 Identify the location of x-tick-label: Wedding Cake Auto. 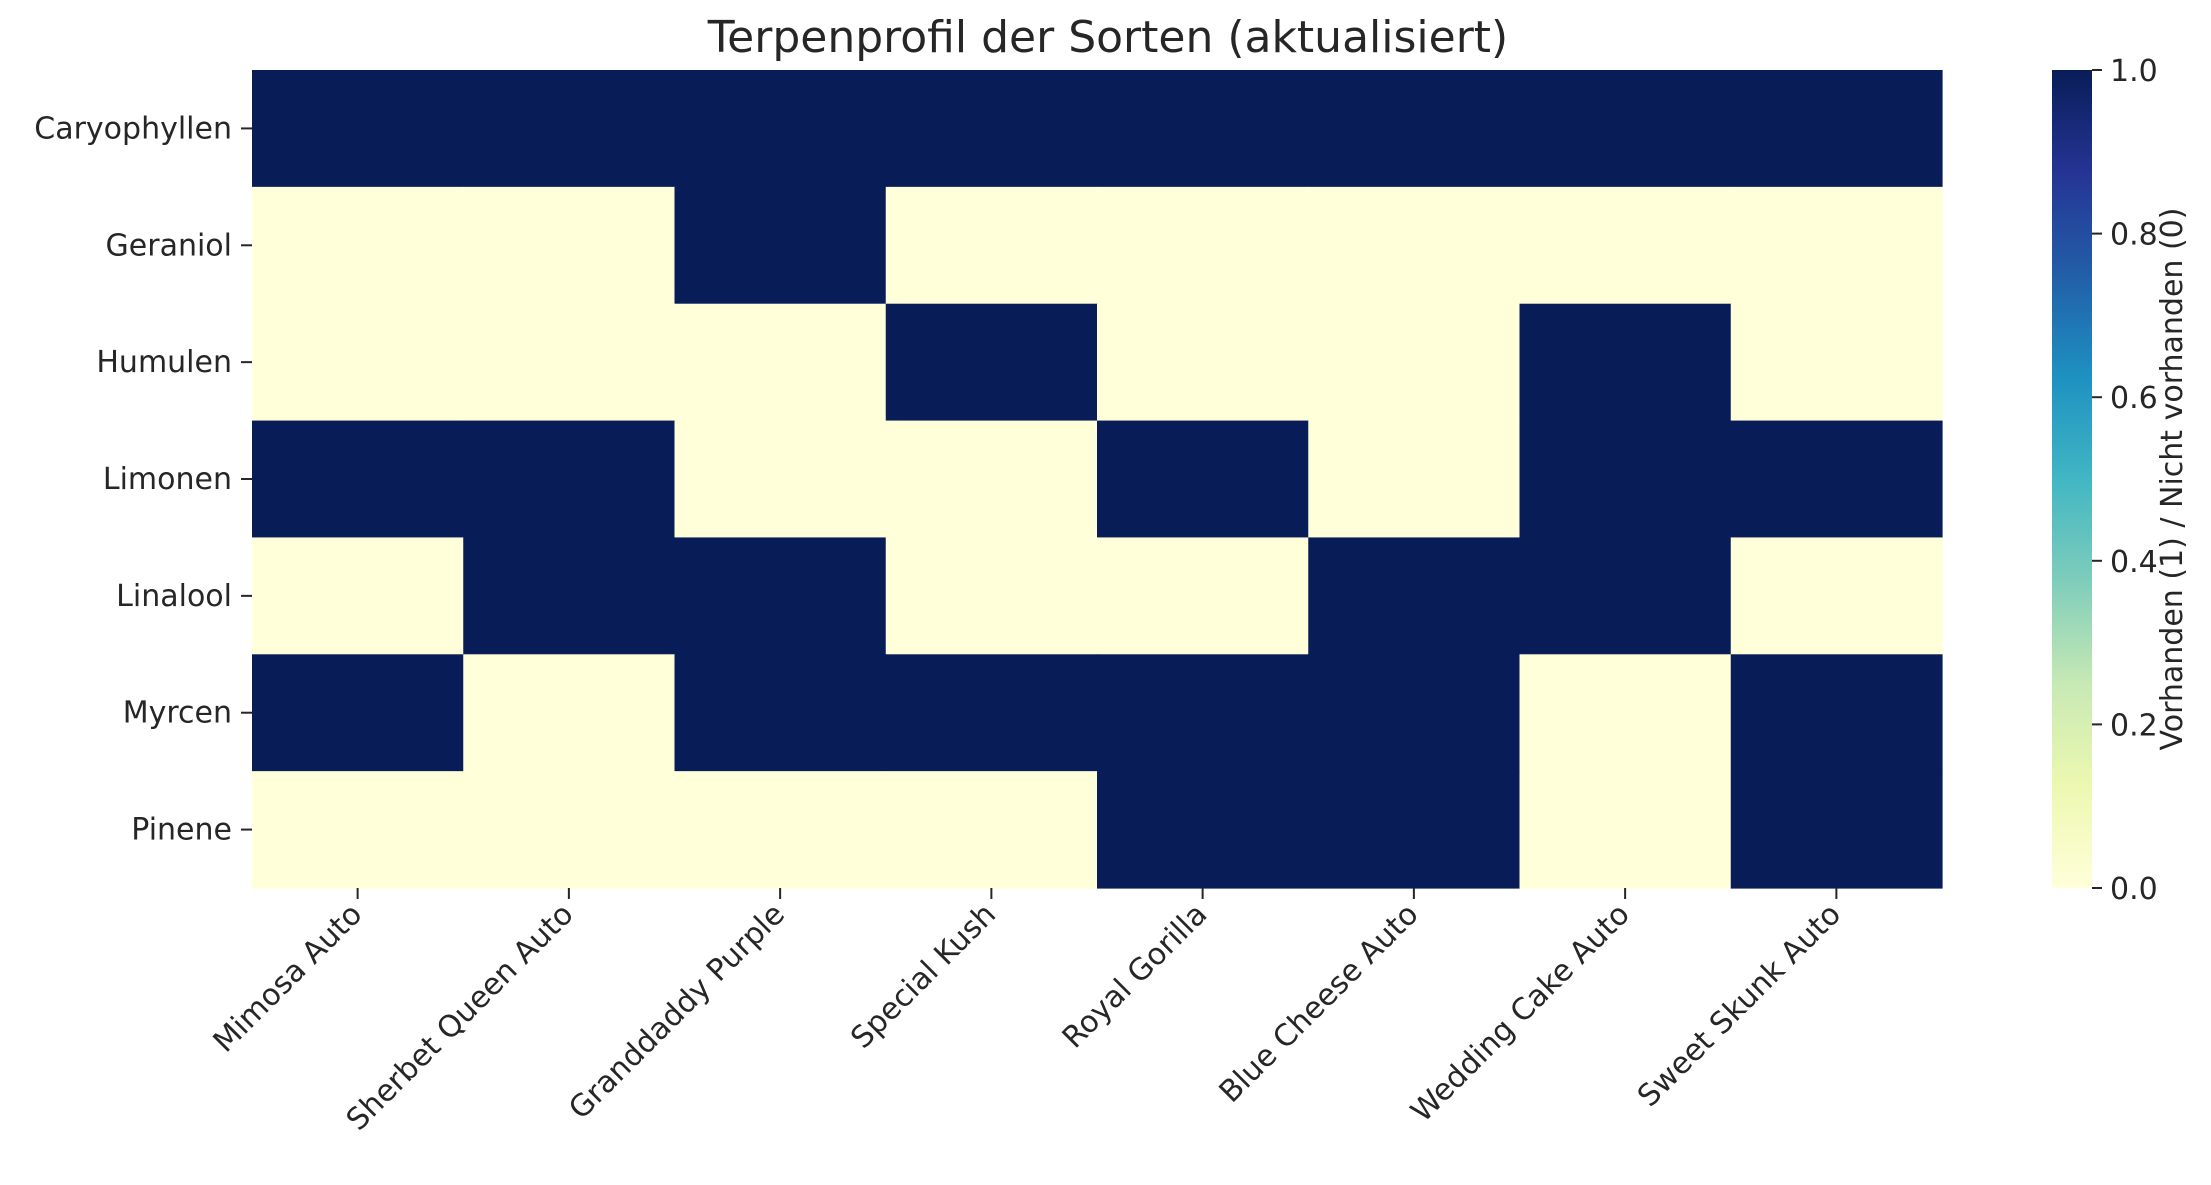
(1520, 1013).